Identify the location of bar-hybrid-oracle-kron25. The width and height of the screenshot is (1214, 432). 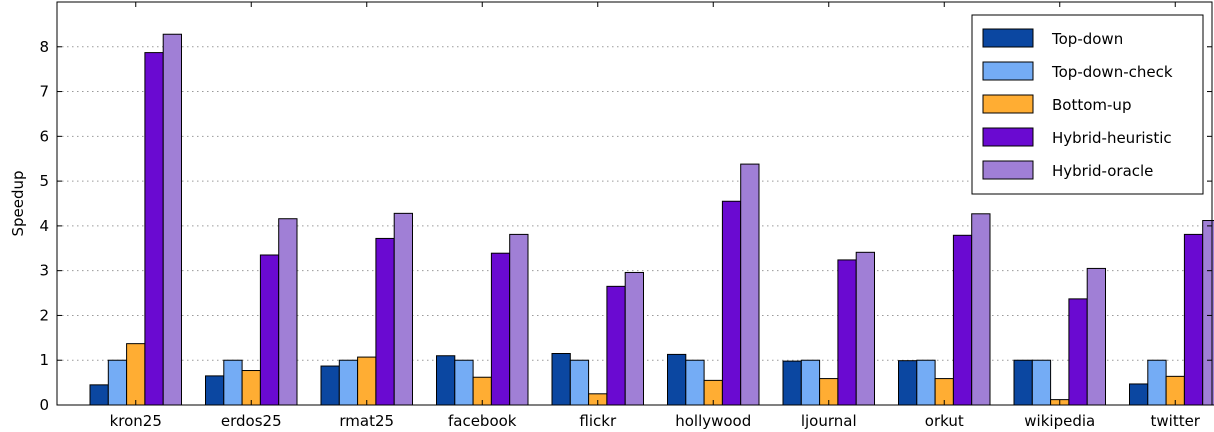
(172, 219).